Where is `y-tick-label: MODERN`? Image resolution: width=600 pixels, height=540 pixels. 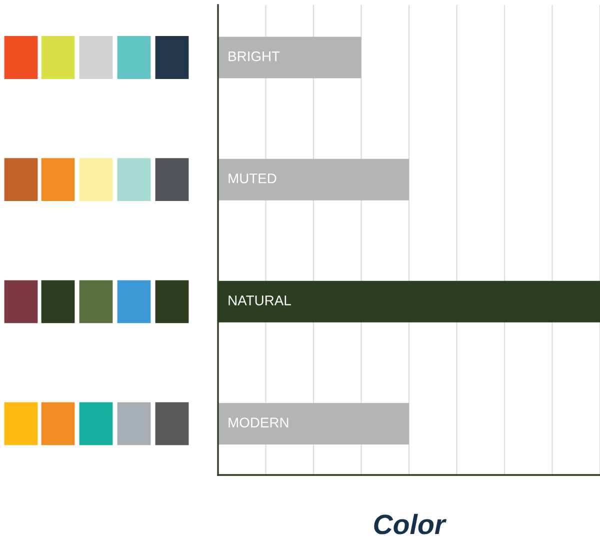
y-tick-label: MODERN is located at coordinates (258, 423).